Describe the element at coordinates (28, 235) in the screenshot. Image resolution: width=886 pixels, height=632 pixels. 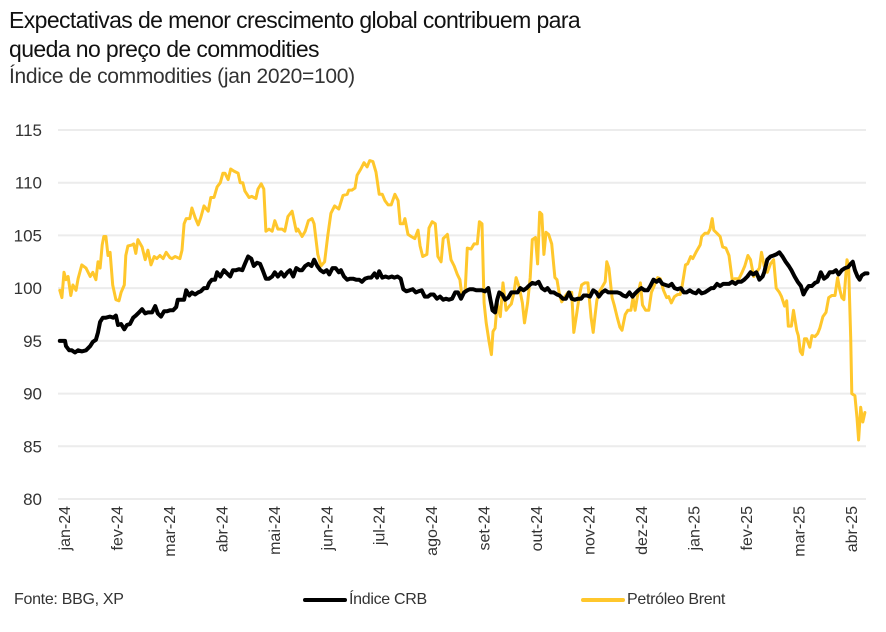
I see `y-tick-label: 105` at that location.